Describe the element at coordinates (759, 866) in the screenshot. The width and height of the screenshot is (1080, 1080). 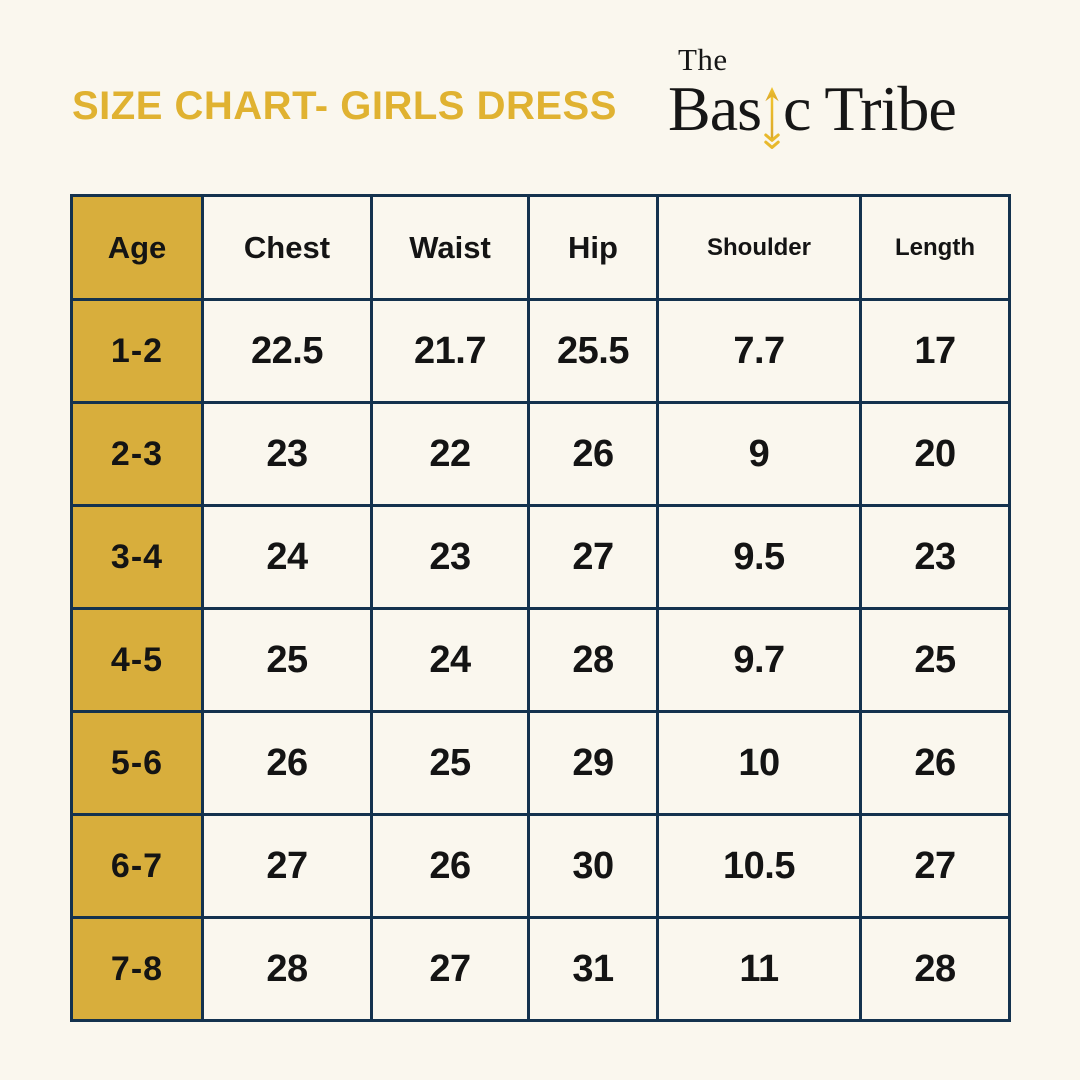
I see `value-cell: 10.5` at that location.